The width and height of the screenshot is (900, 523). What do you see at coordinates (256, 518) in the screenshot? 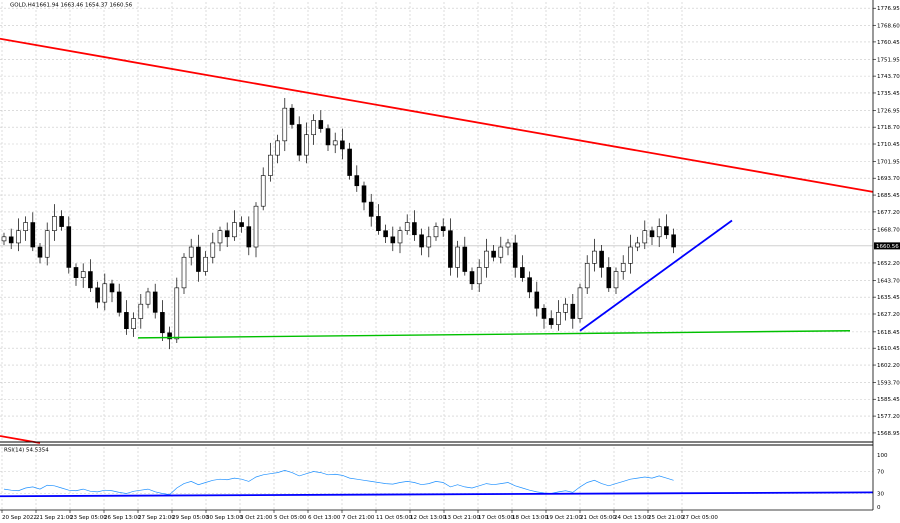
I see `time-tick-label: 3 Oct 21:00` at bounding box center [256, 518].